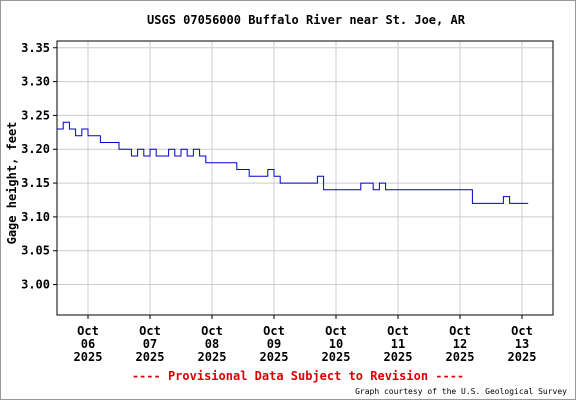 The height and width of the screenshot is (400, 576). What do you see at coordinates (35, 285) in the screenshot?
I see `y-tick-label: 3.00` at bounding box center [35, 285].